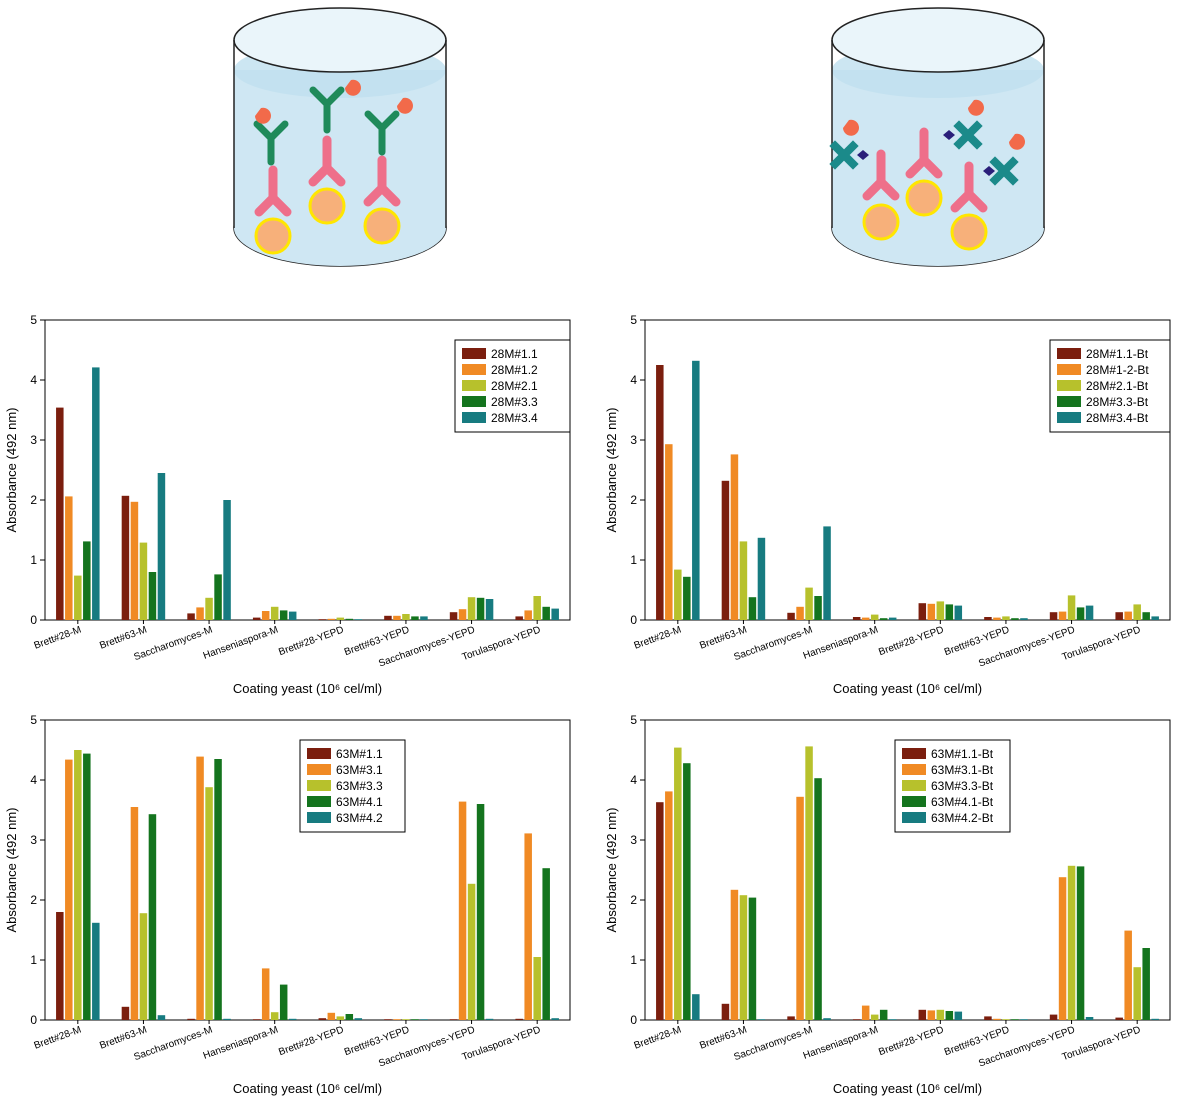 The width and height of the screenshot is (1182, 1105). Describe the element at coordinates (453, 1019) in the screenshot. I see `bar-63M#1.1-Saccharomyces-YEPD` at that location.